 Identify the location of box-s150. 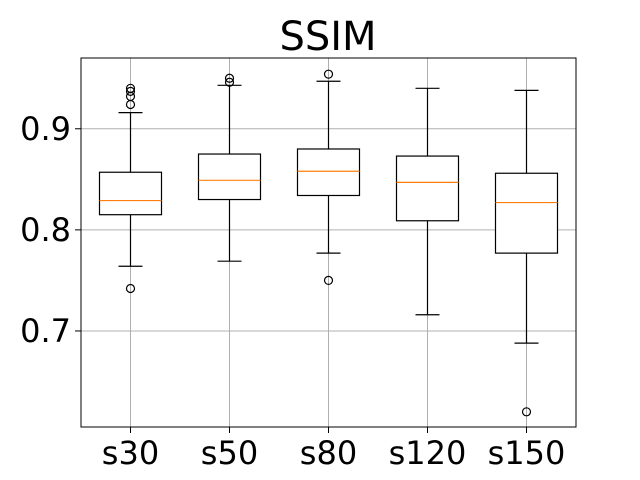
(526, 253).